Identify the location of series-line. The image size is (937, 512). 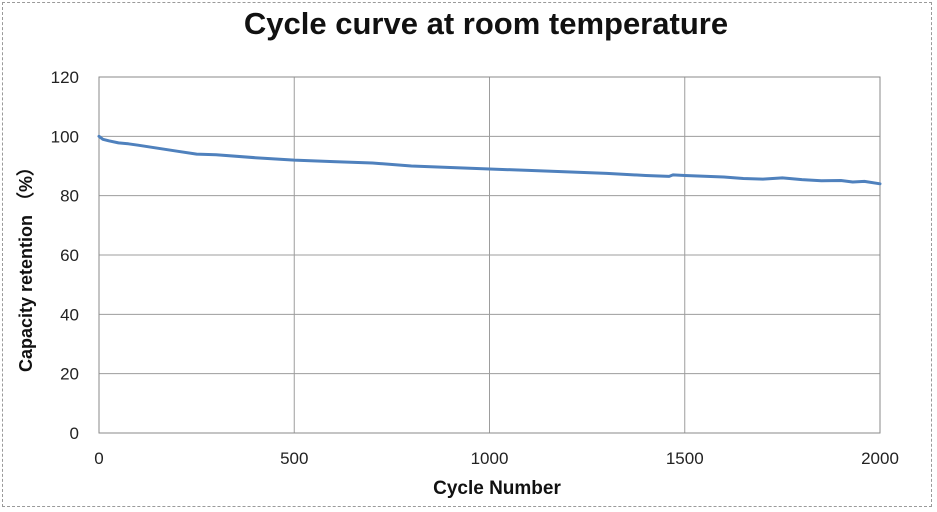
(489, 160).